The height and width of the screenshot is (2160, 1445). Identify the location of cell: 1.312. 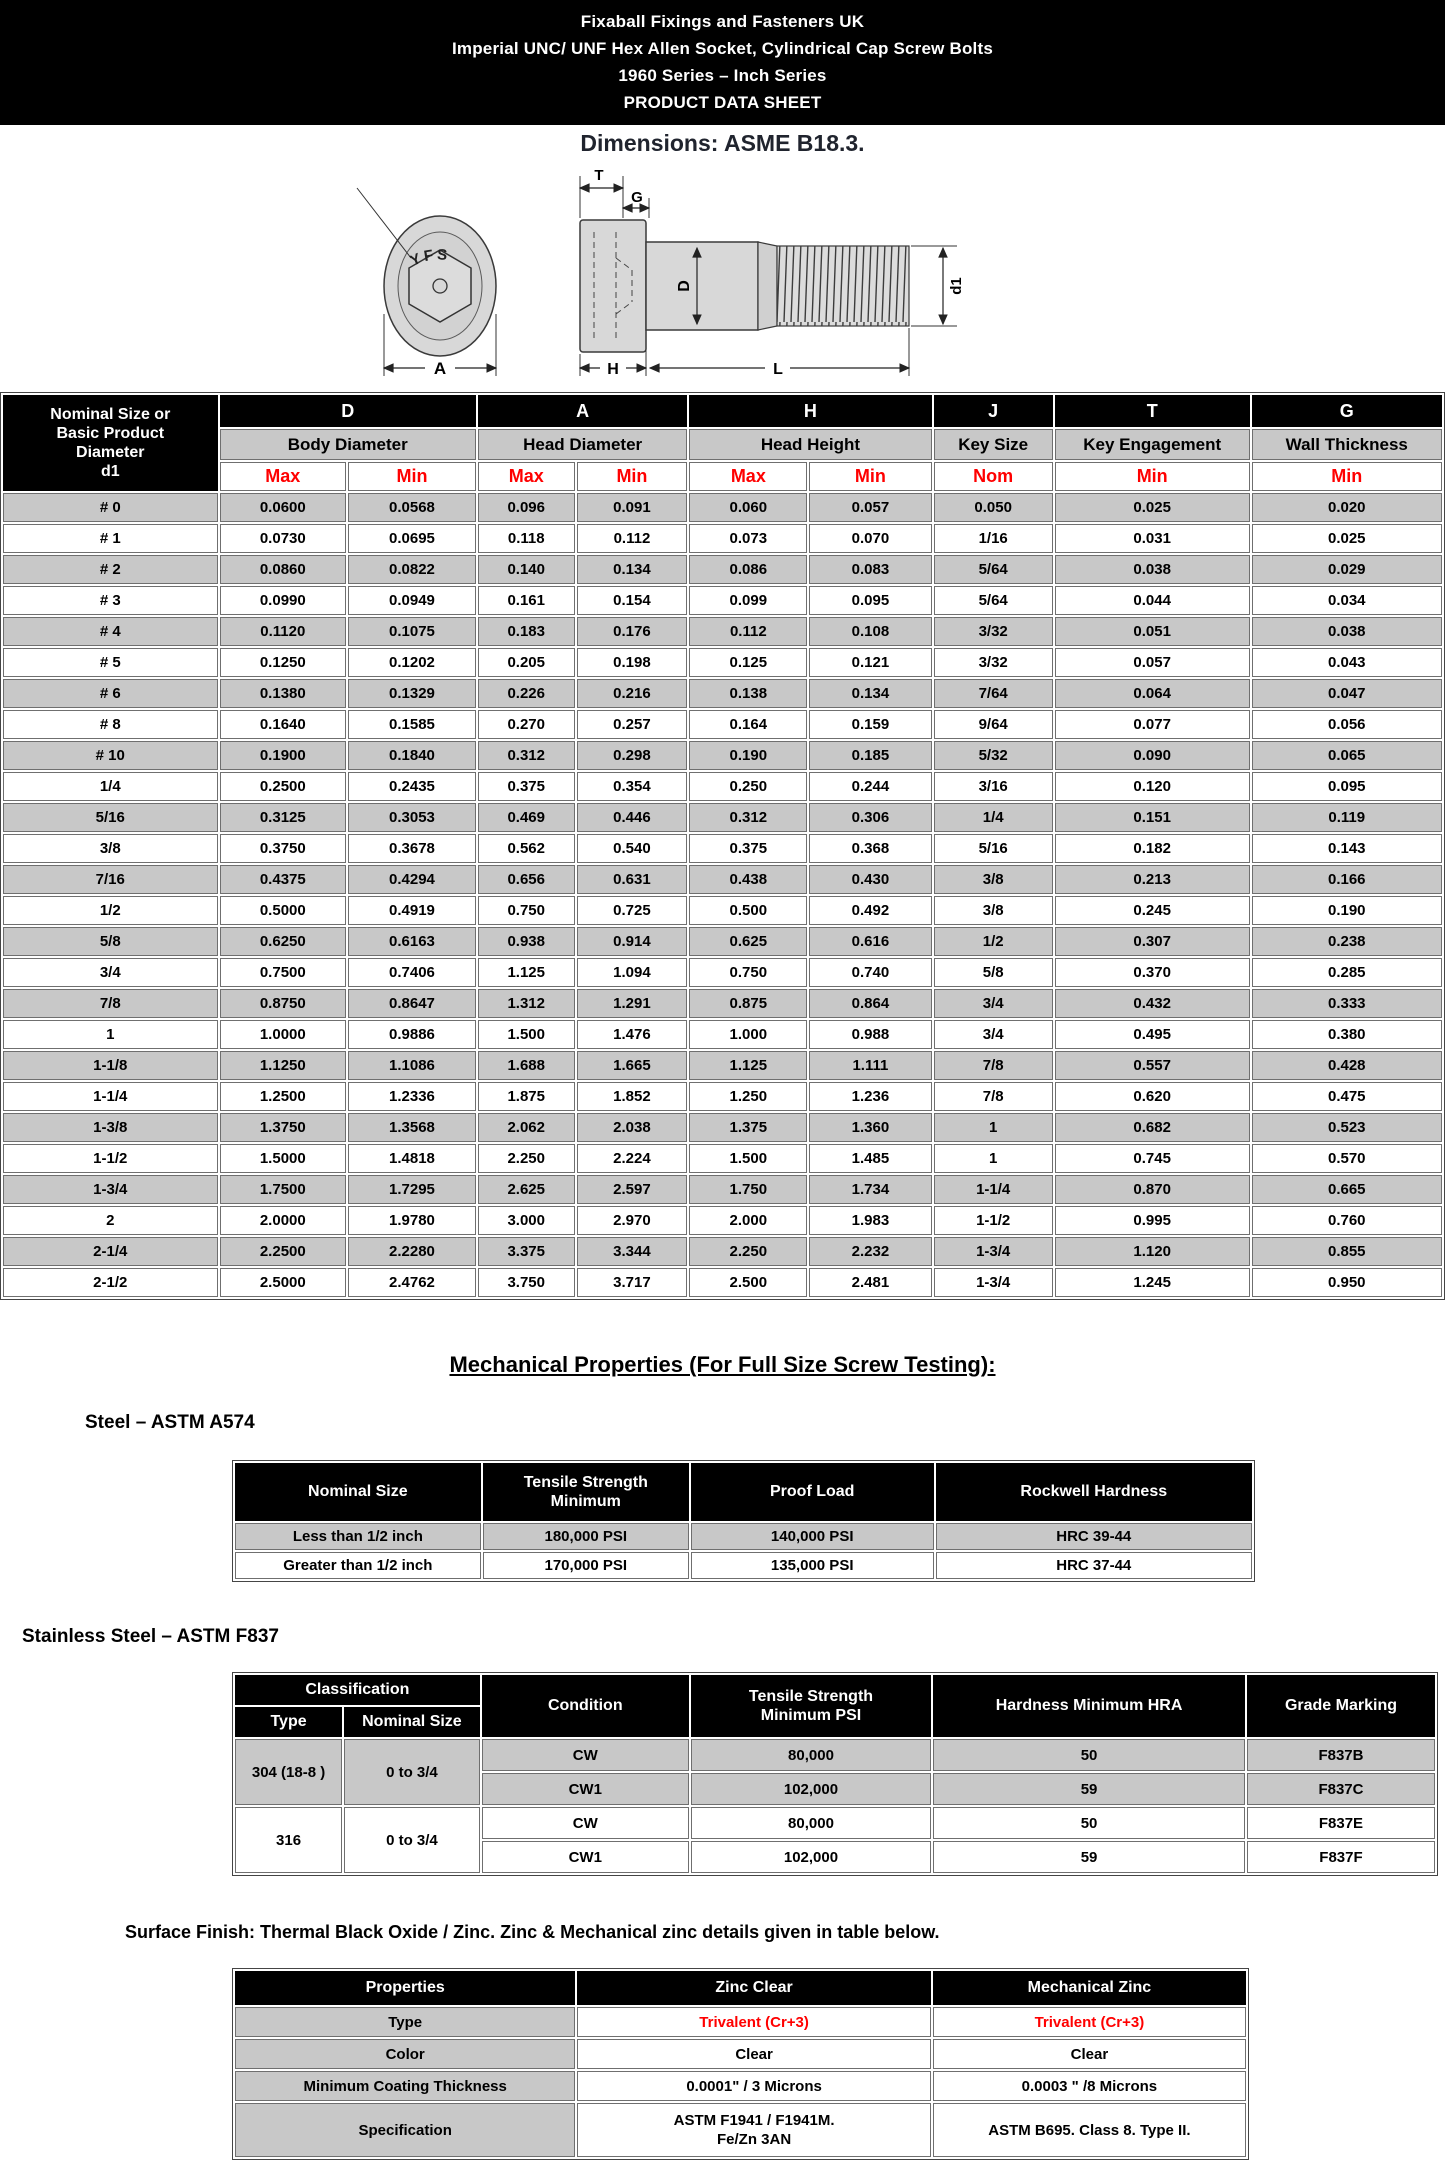
(526, 1003).